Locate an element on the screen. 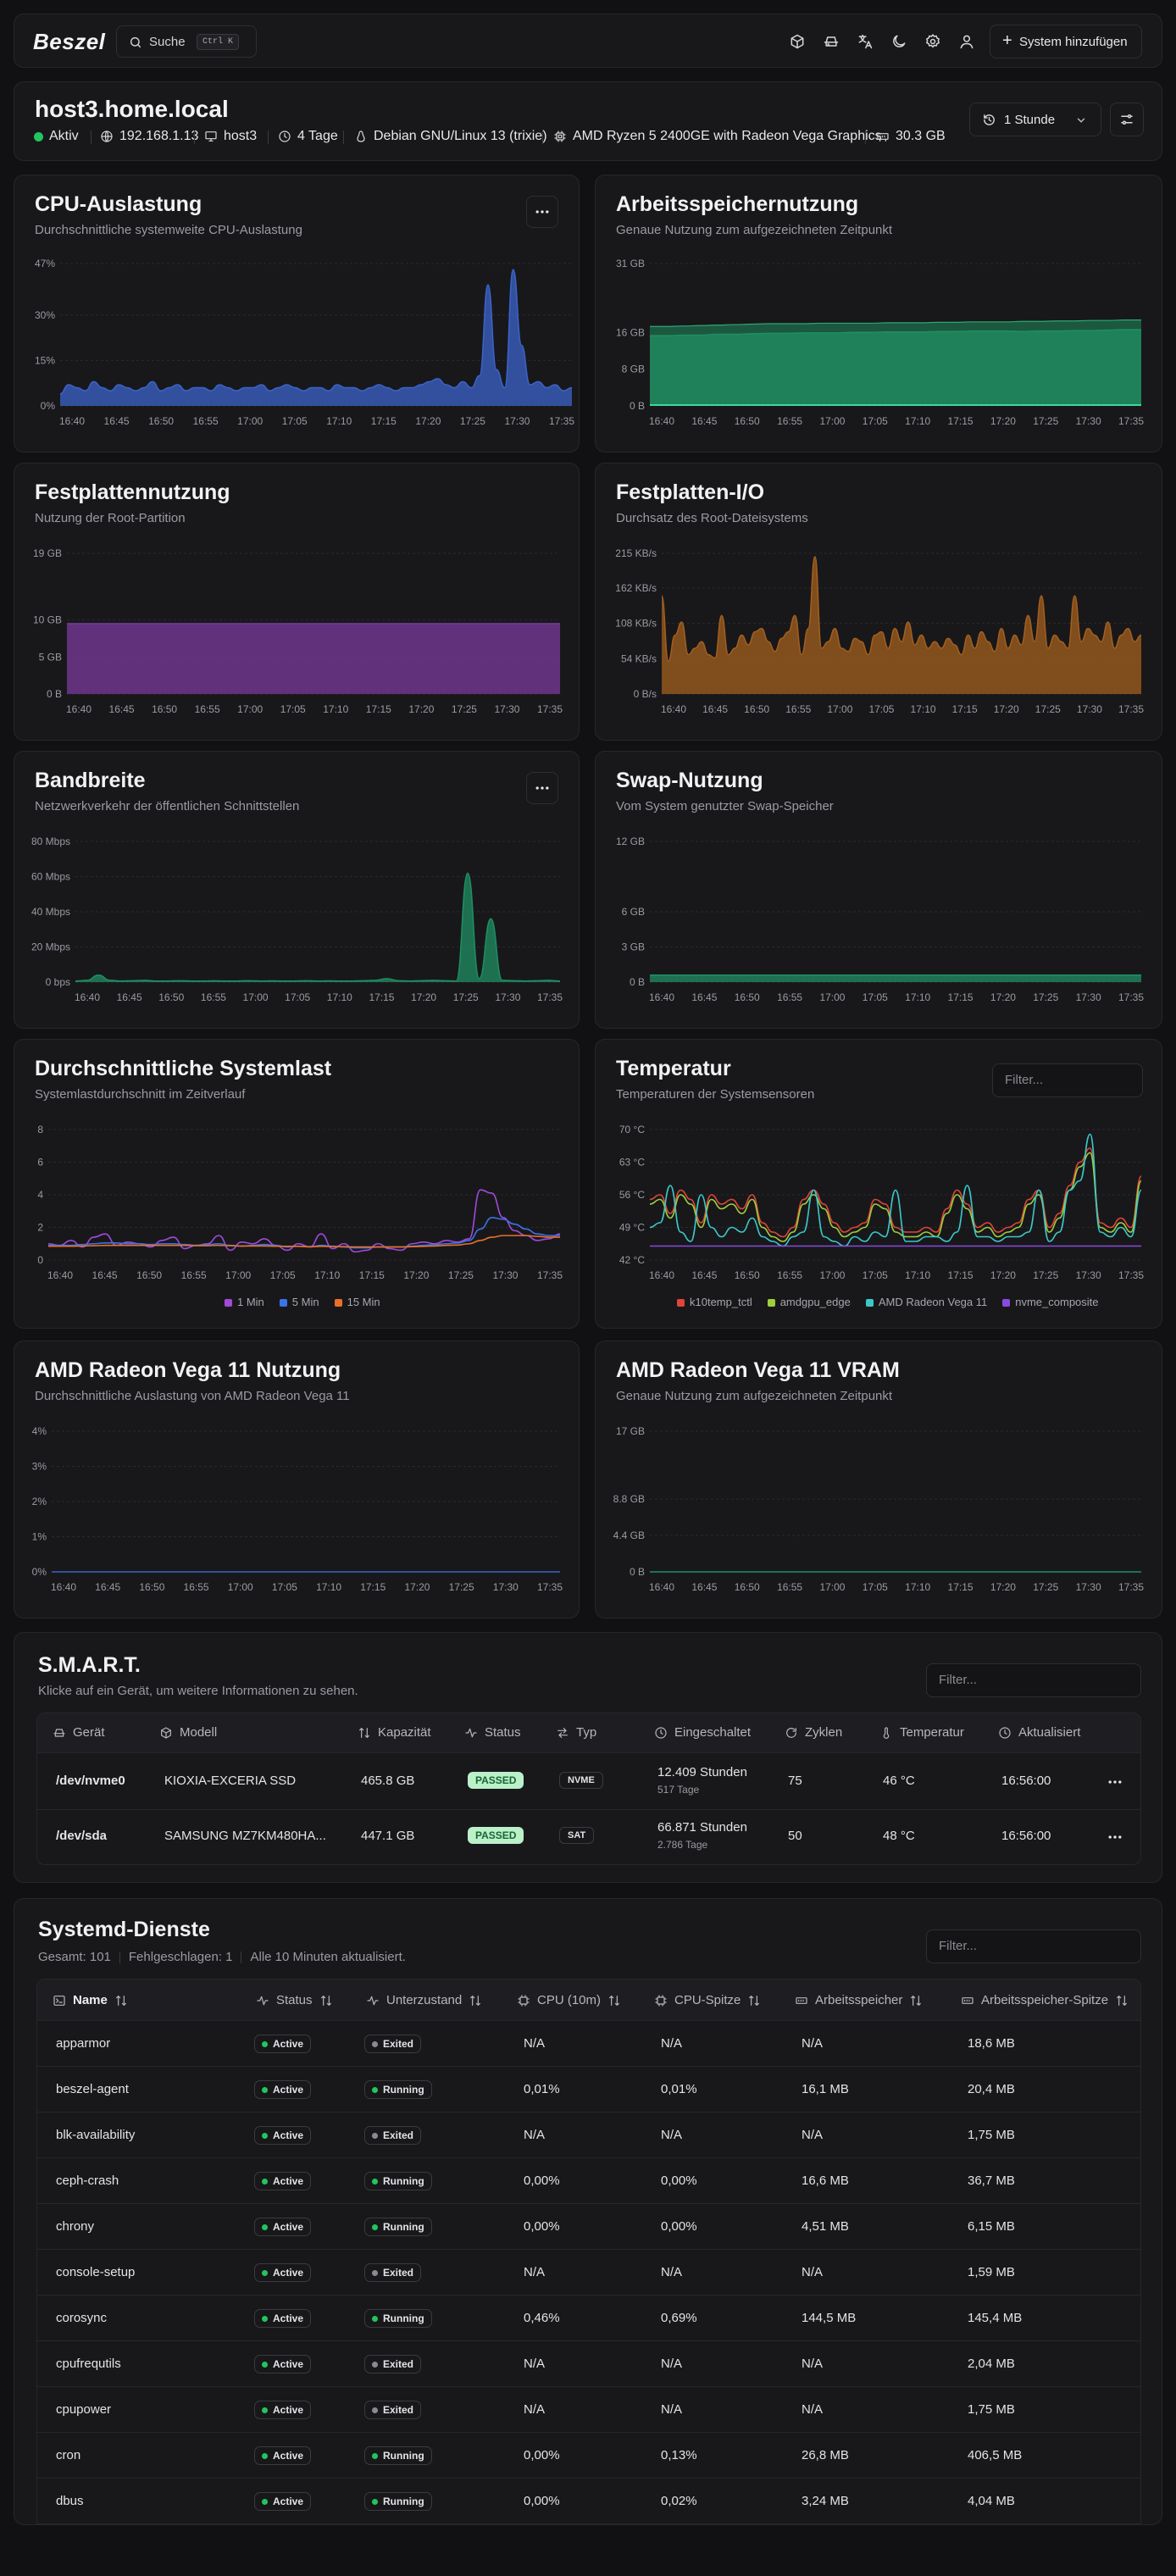  search-button: Suche Ctrl K is located at coordinates (187, 41).